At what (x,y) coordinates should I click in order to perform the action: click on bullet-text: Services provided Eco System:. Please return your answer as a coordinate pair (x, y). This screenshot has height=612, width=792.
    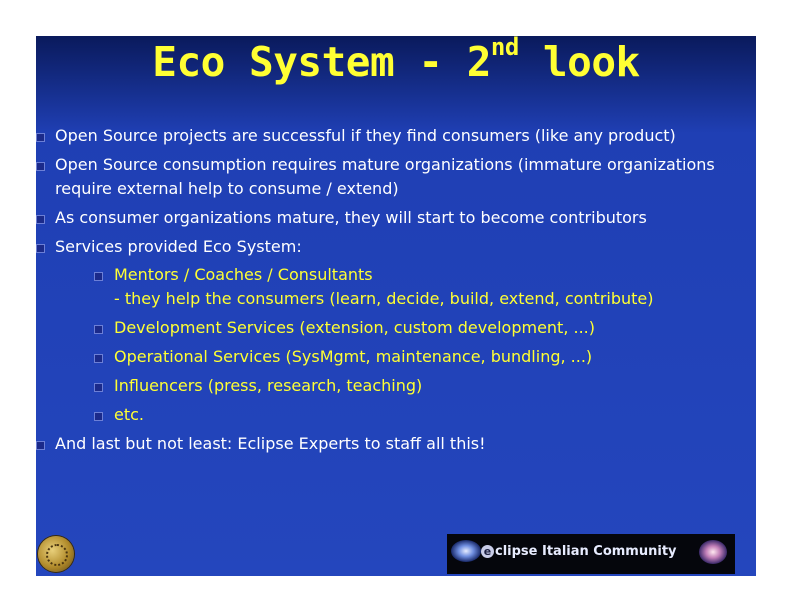
    Looking at the image, I should click on (178, 246).